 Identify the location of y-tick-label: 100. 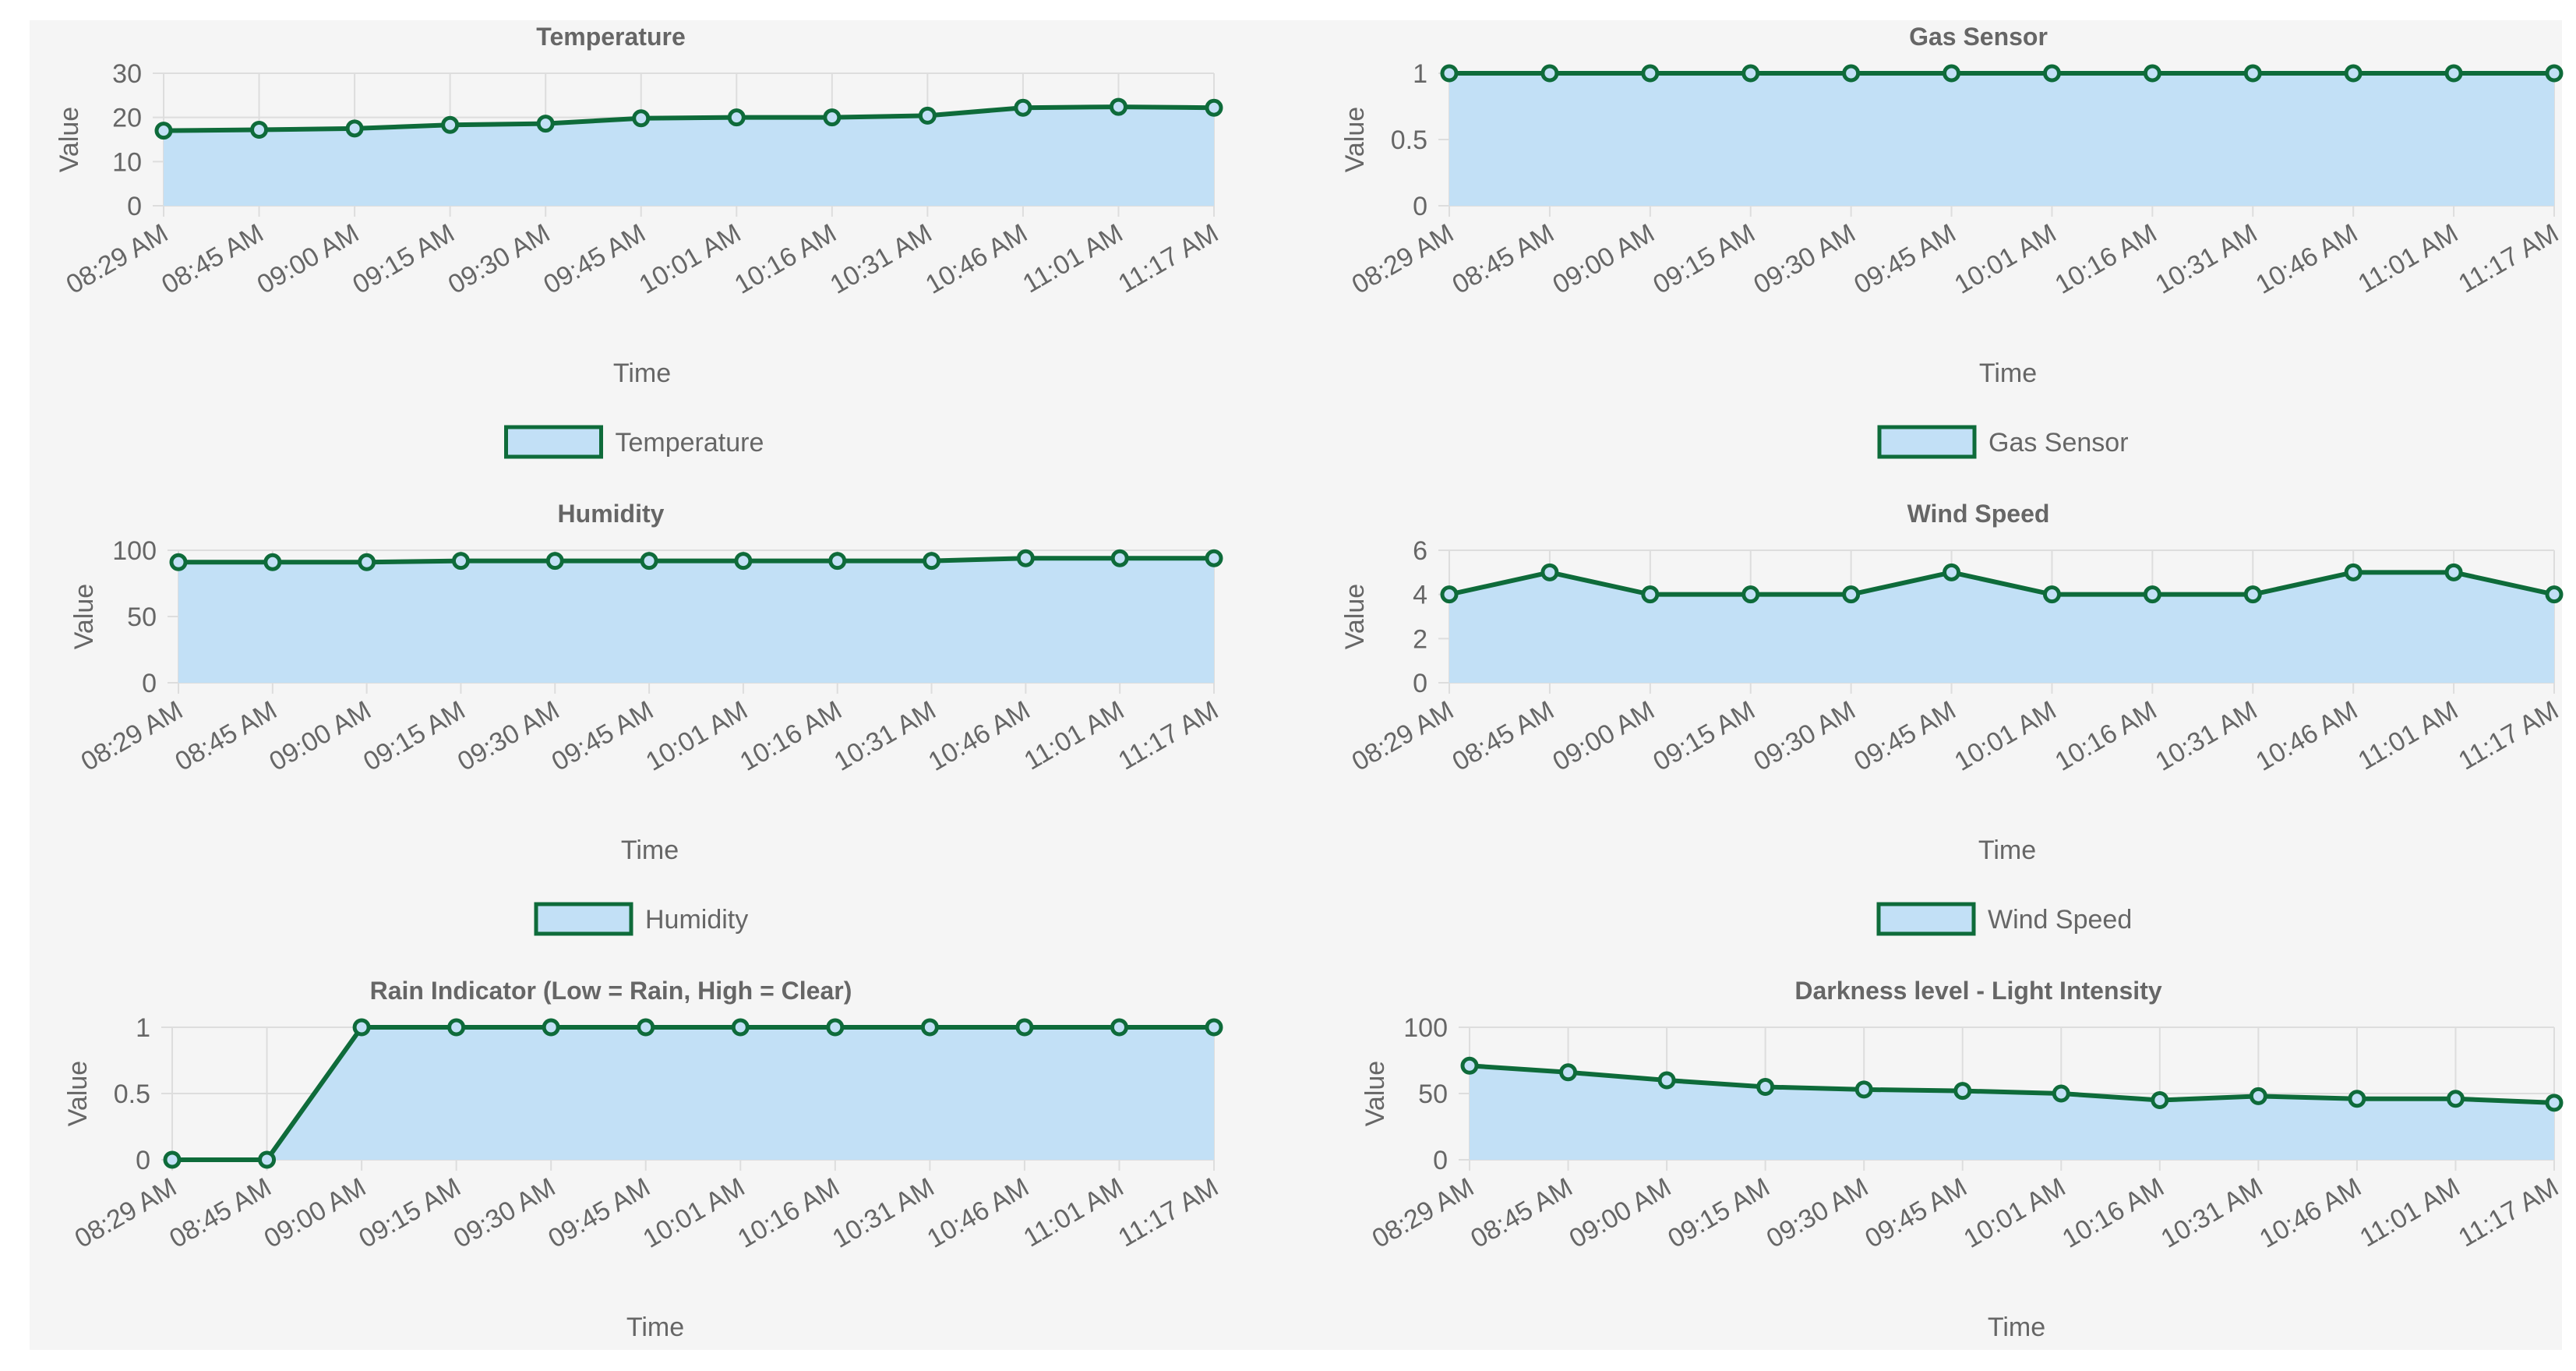
(1425, 1028).